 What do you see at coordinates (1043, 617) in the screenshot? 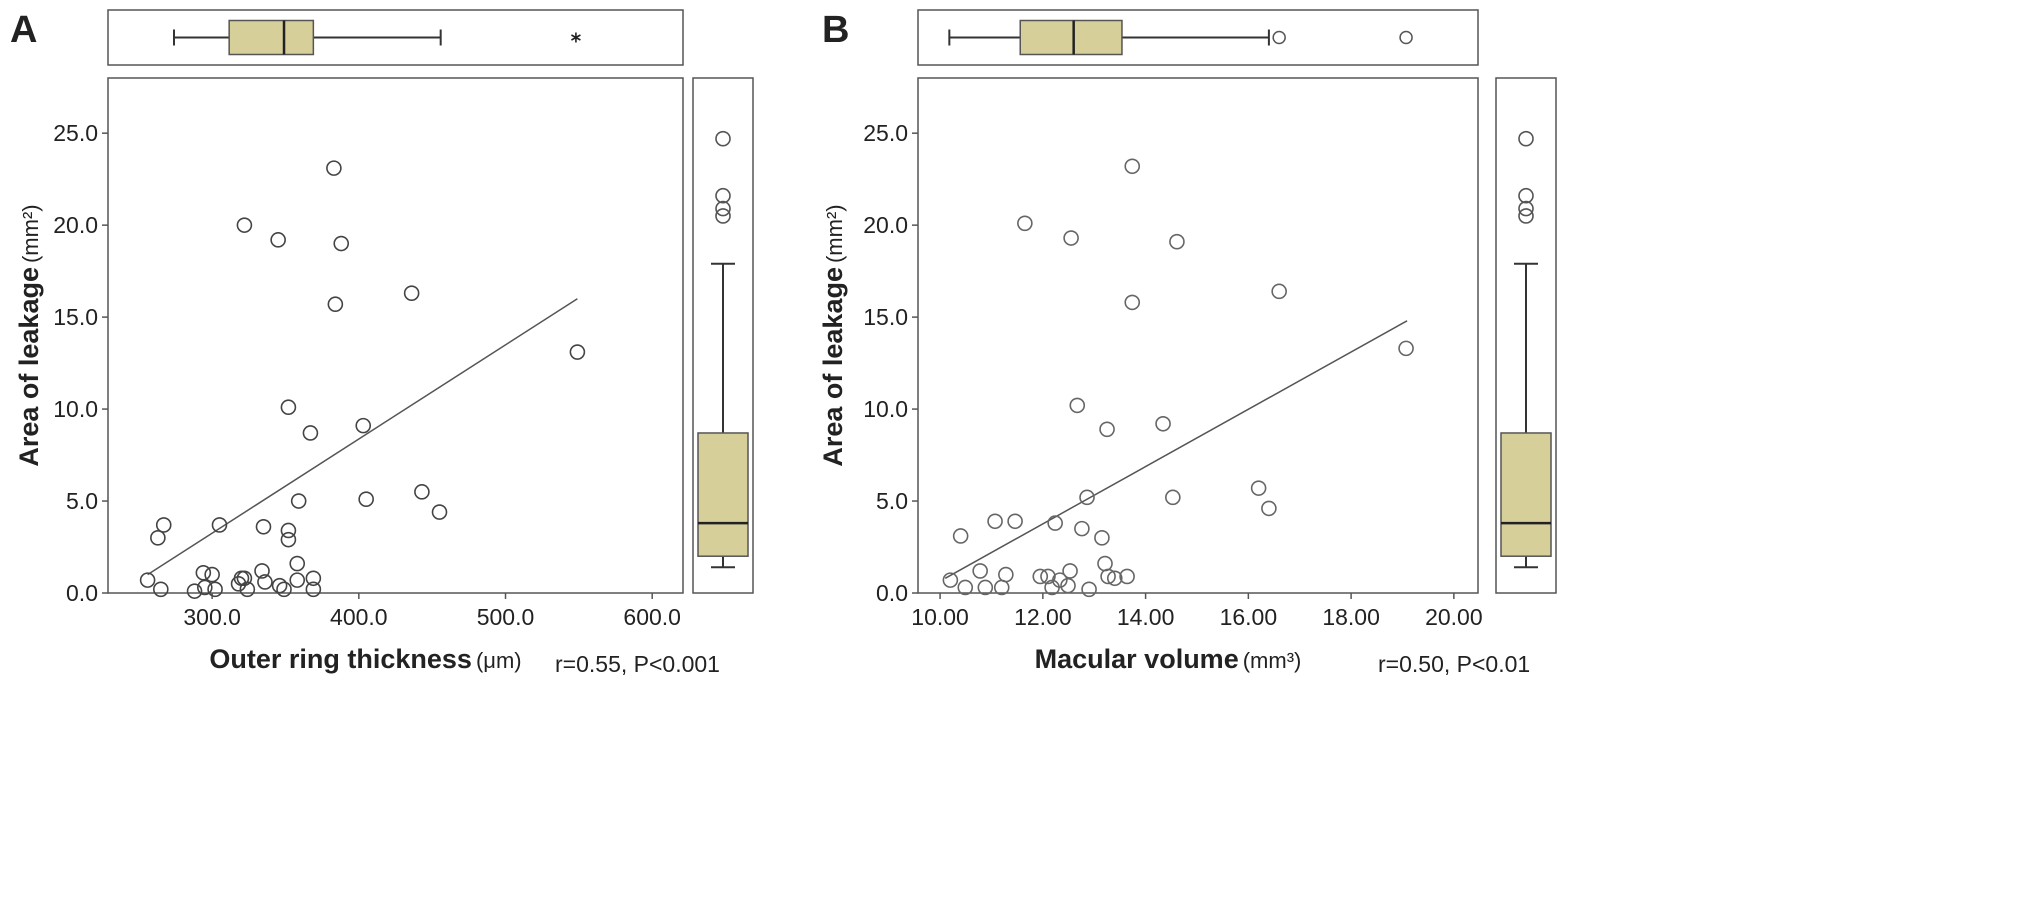
I see `x-tick-label: 12.00` at bounding box center [1043, 617].